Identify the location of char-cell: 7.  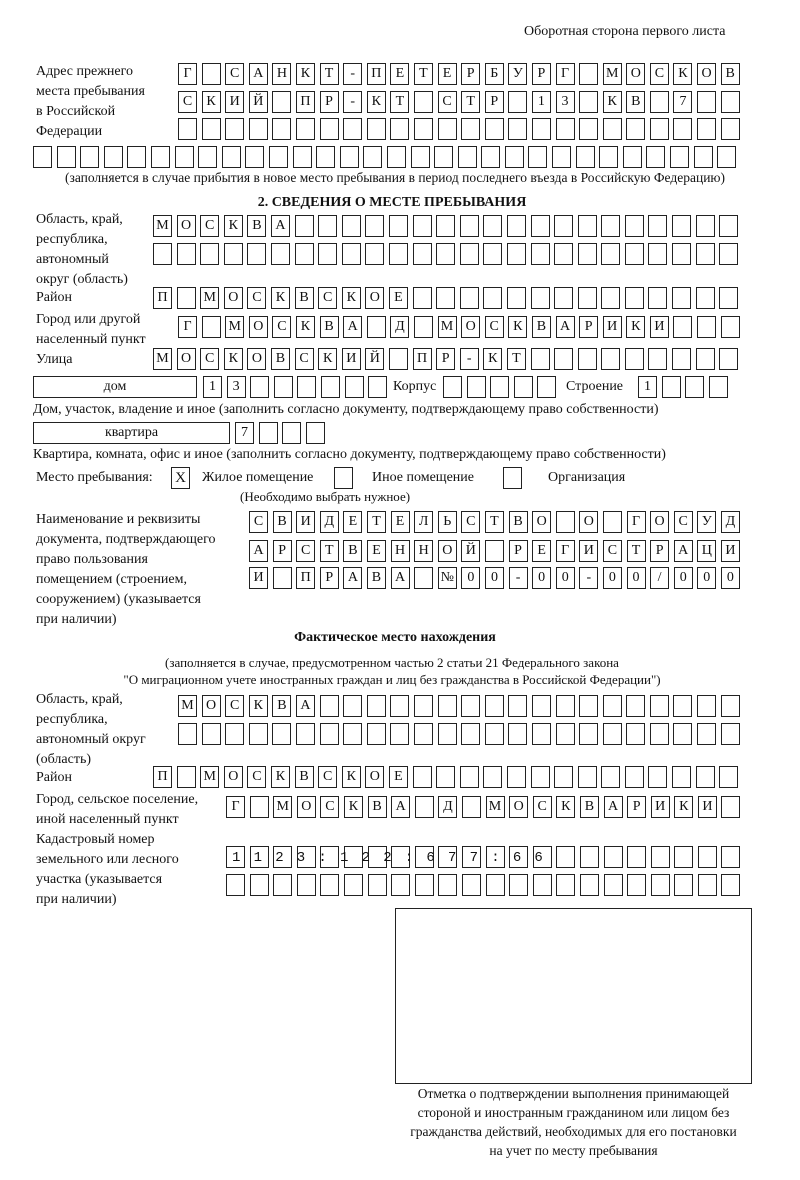
(683, 102).